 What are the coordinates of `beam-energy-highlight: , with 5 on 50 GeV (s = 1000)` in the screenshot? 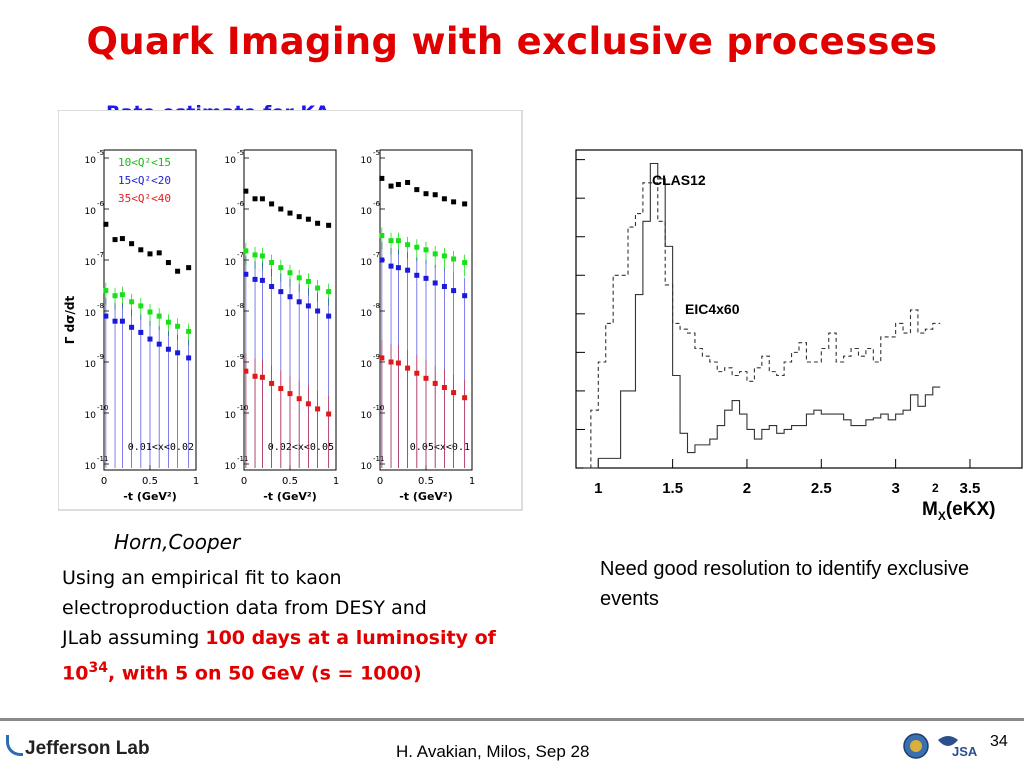 It's located at (264, 673).